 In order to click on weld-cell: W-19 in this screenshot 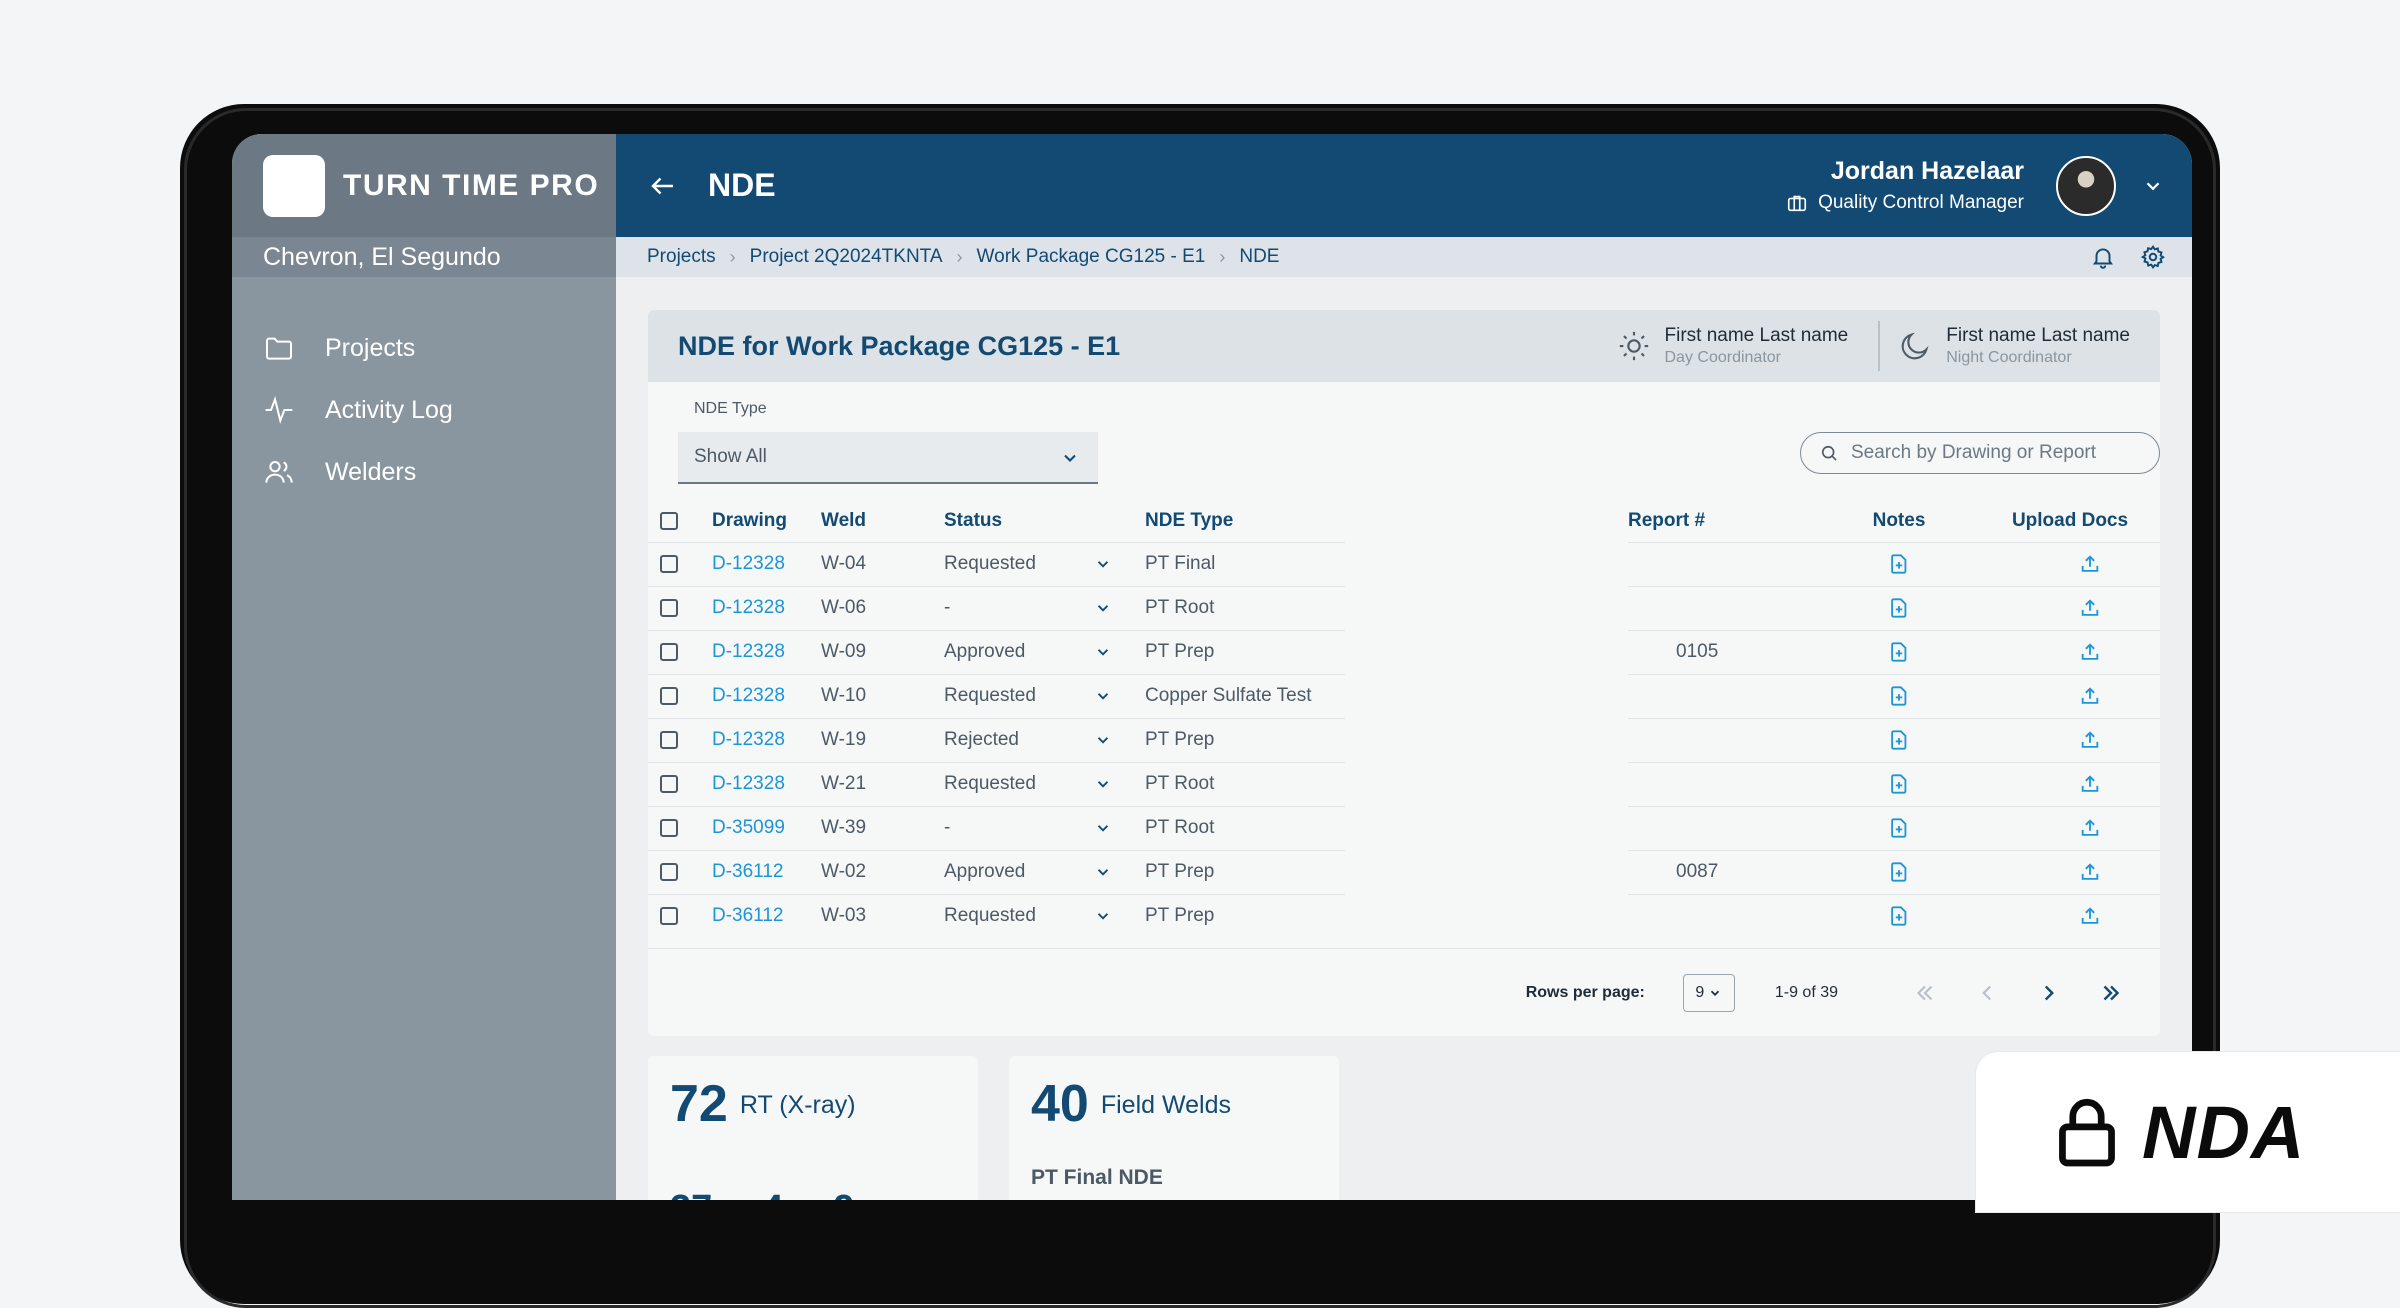, I will do `click(882, 739)`.